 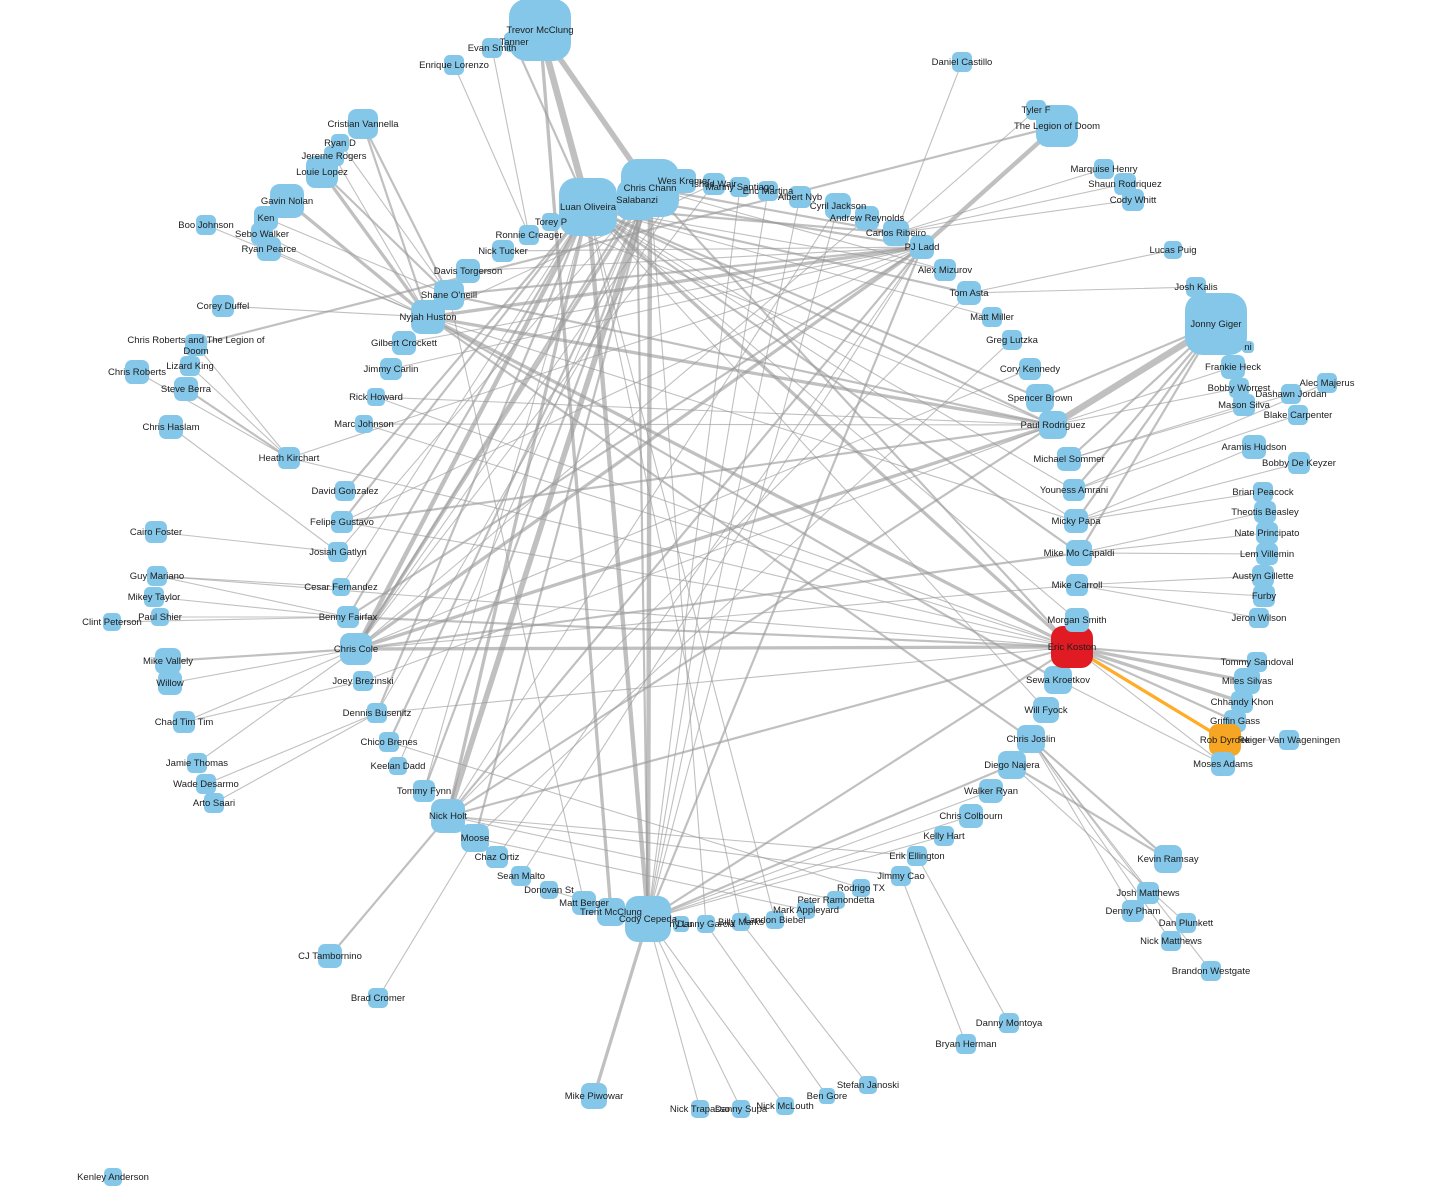 I want to click on node-bobby-worrest, so click(x=1239, y=388).